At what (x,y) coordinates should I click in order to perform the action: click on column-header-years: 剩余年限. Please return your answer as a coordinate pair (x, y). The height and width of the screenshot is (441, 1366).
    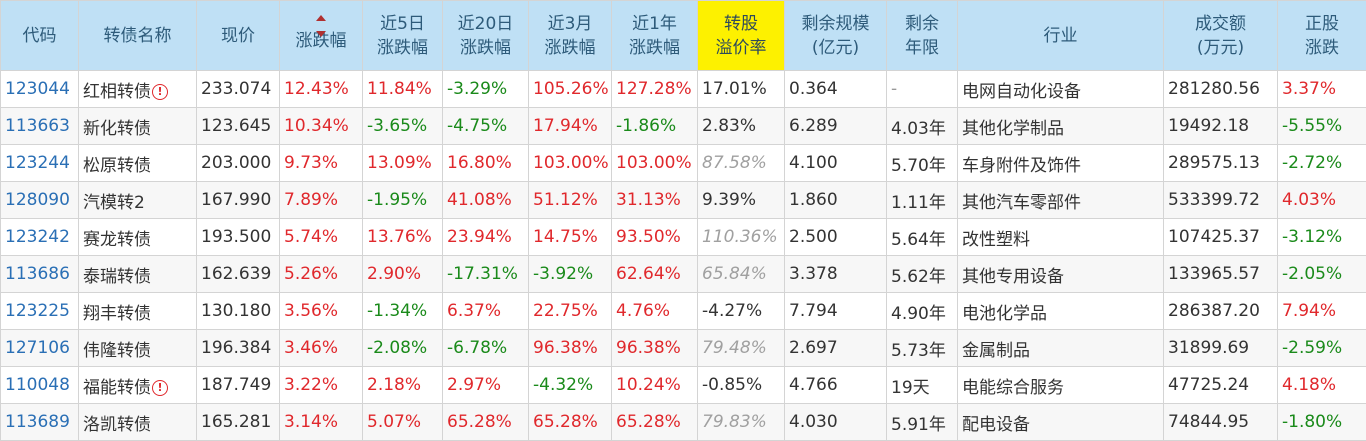
    Looking at the image, I should click on (922, 36).